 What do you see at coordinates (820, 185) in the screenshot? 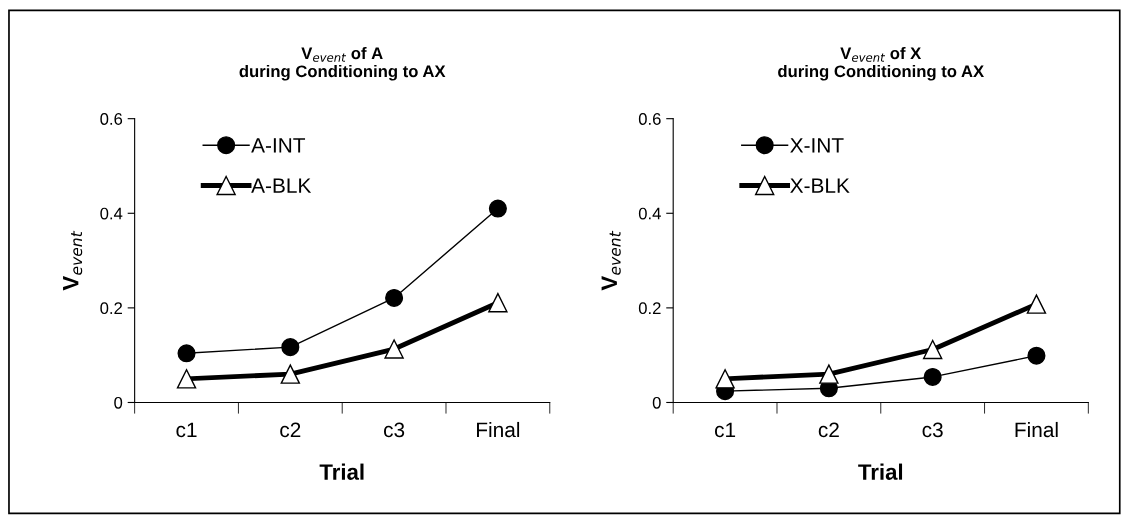
I see `legend-label: X-BLK` at bounding box center [820, 185].